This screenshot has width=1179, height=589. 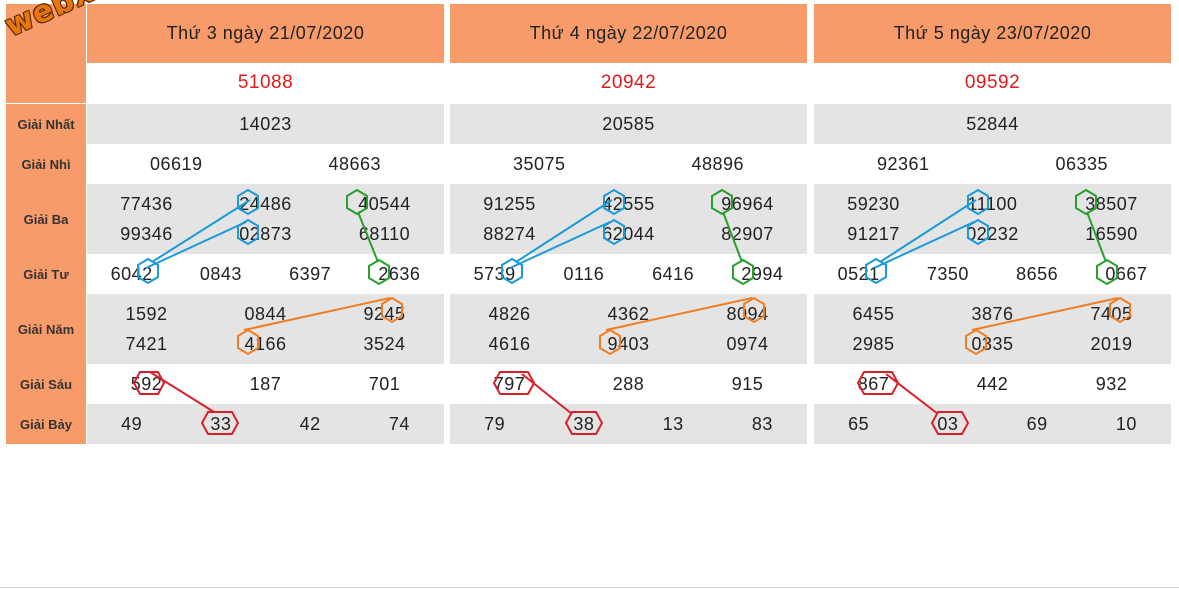 I want to click on prize-number: 288, so click(x=628, y=383).